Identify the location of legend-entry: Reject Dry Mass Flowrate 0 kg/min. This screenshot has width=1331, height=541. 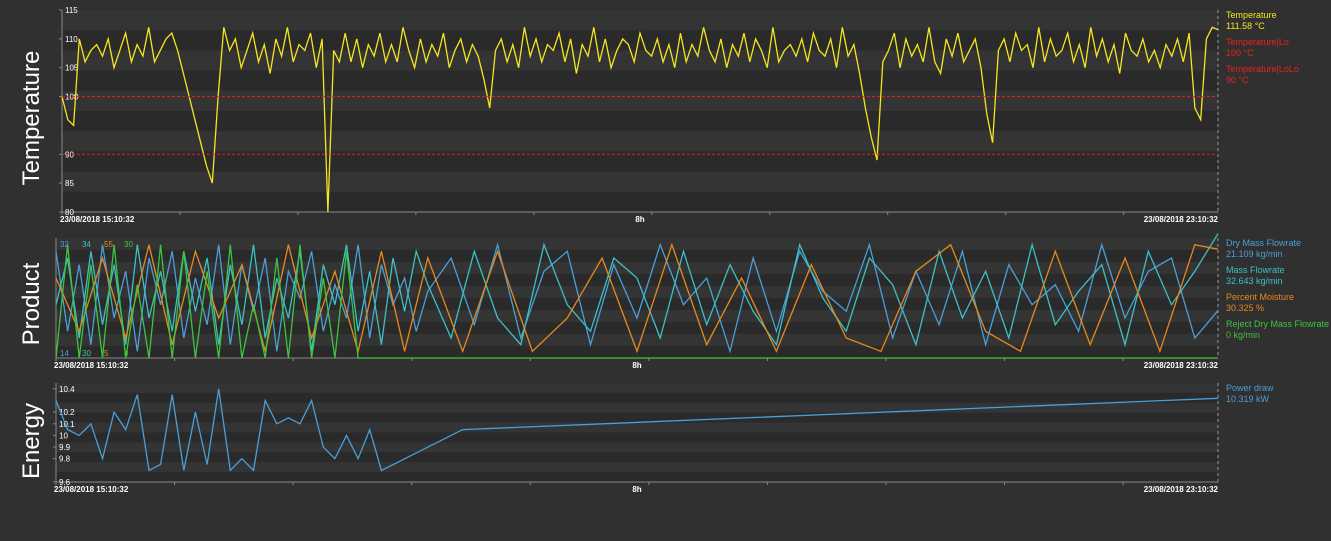
(1277, 330).